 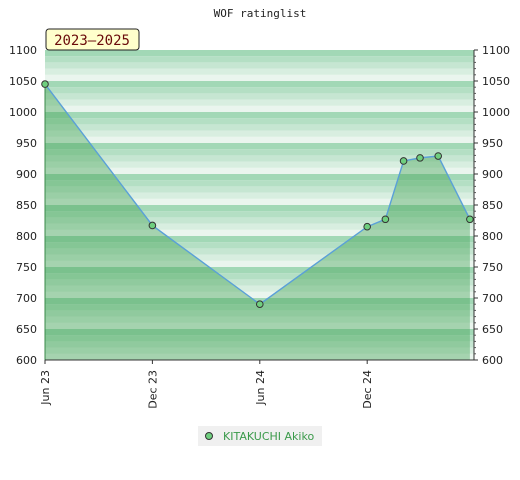 I want to click on y-tick-label-right: 600, so click(x=492, y=360).